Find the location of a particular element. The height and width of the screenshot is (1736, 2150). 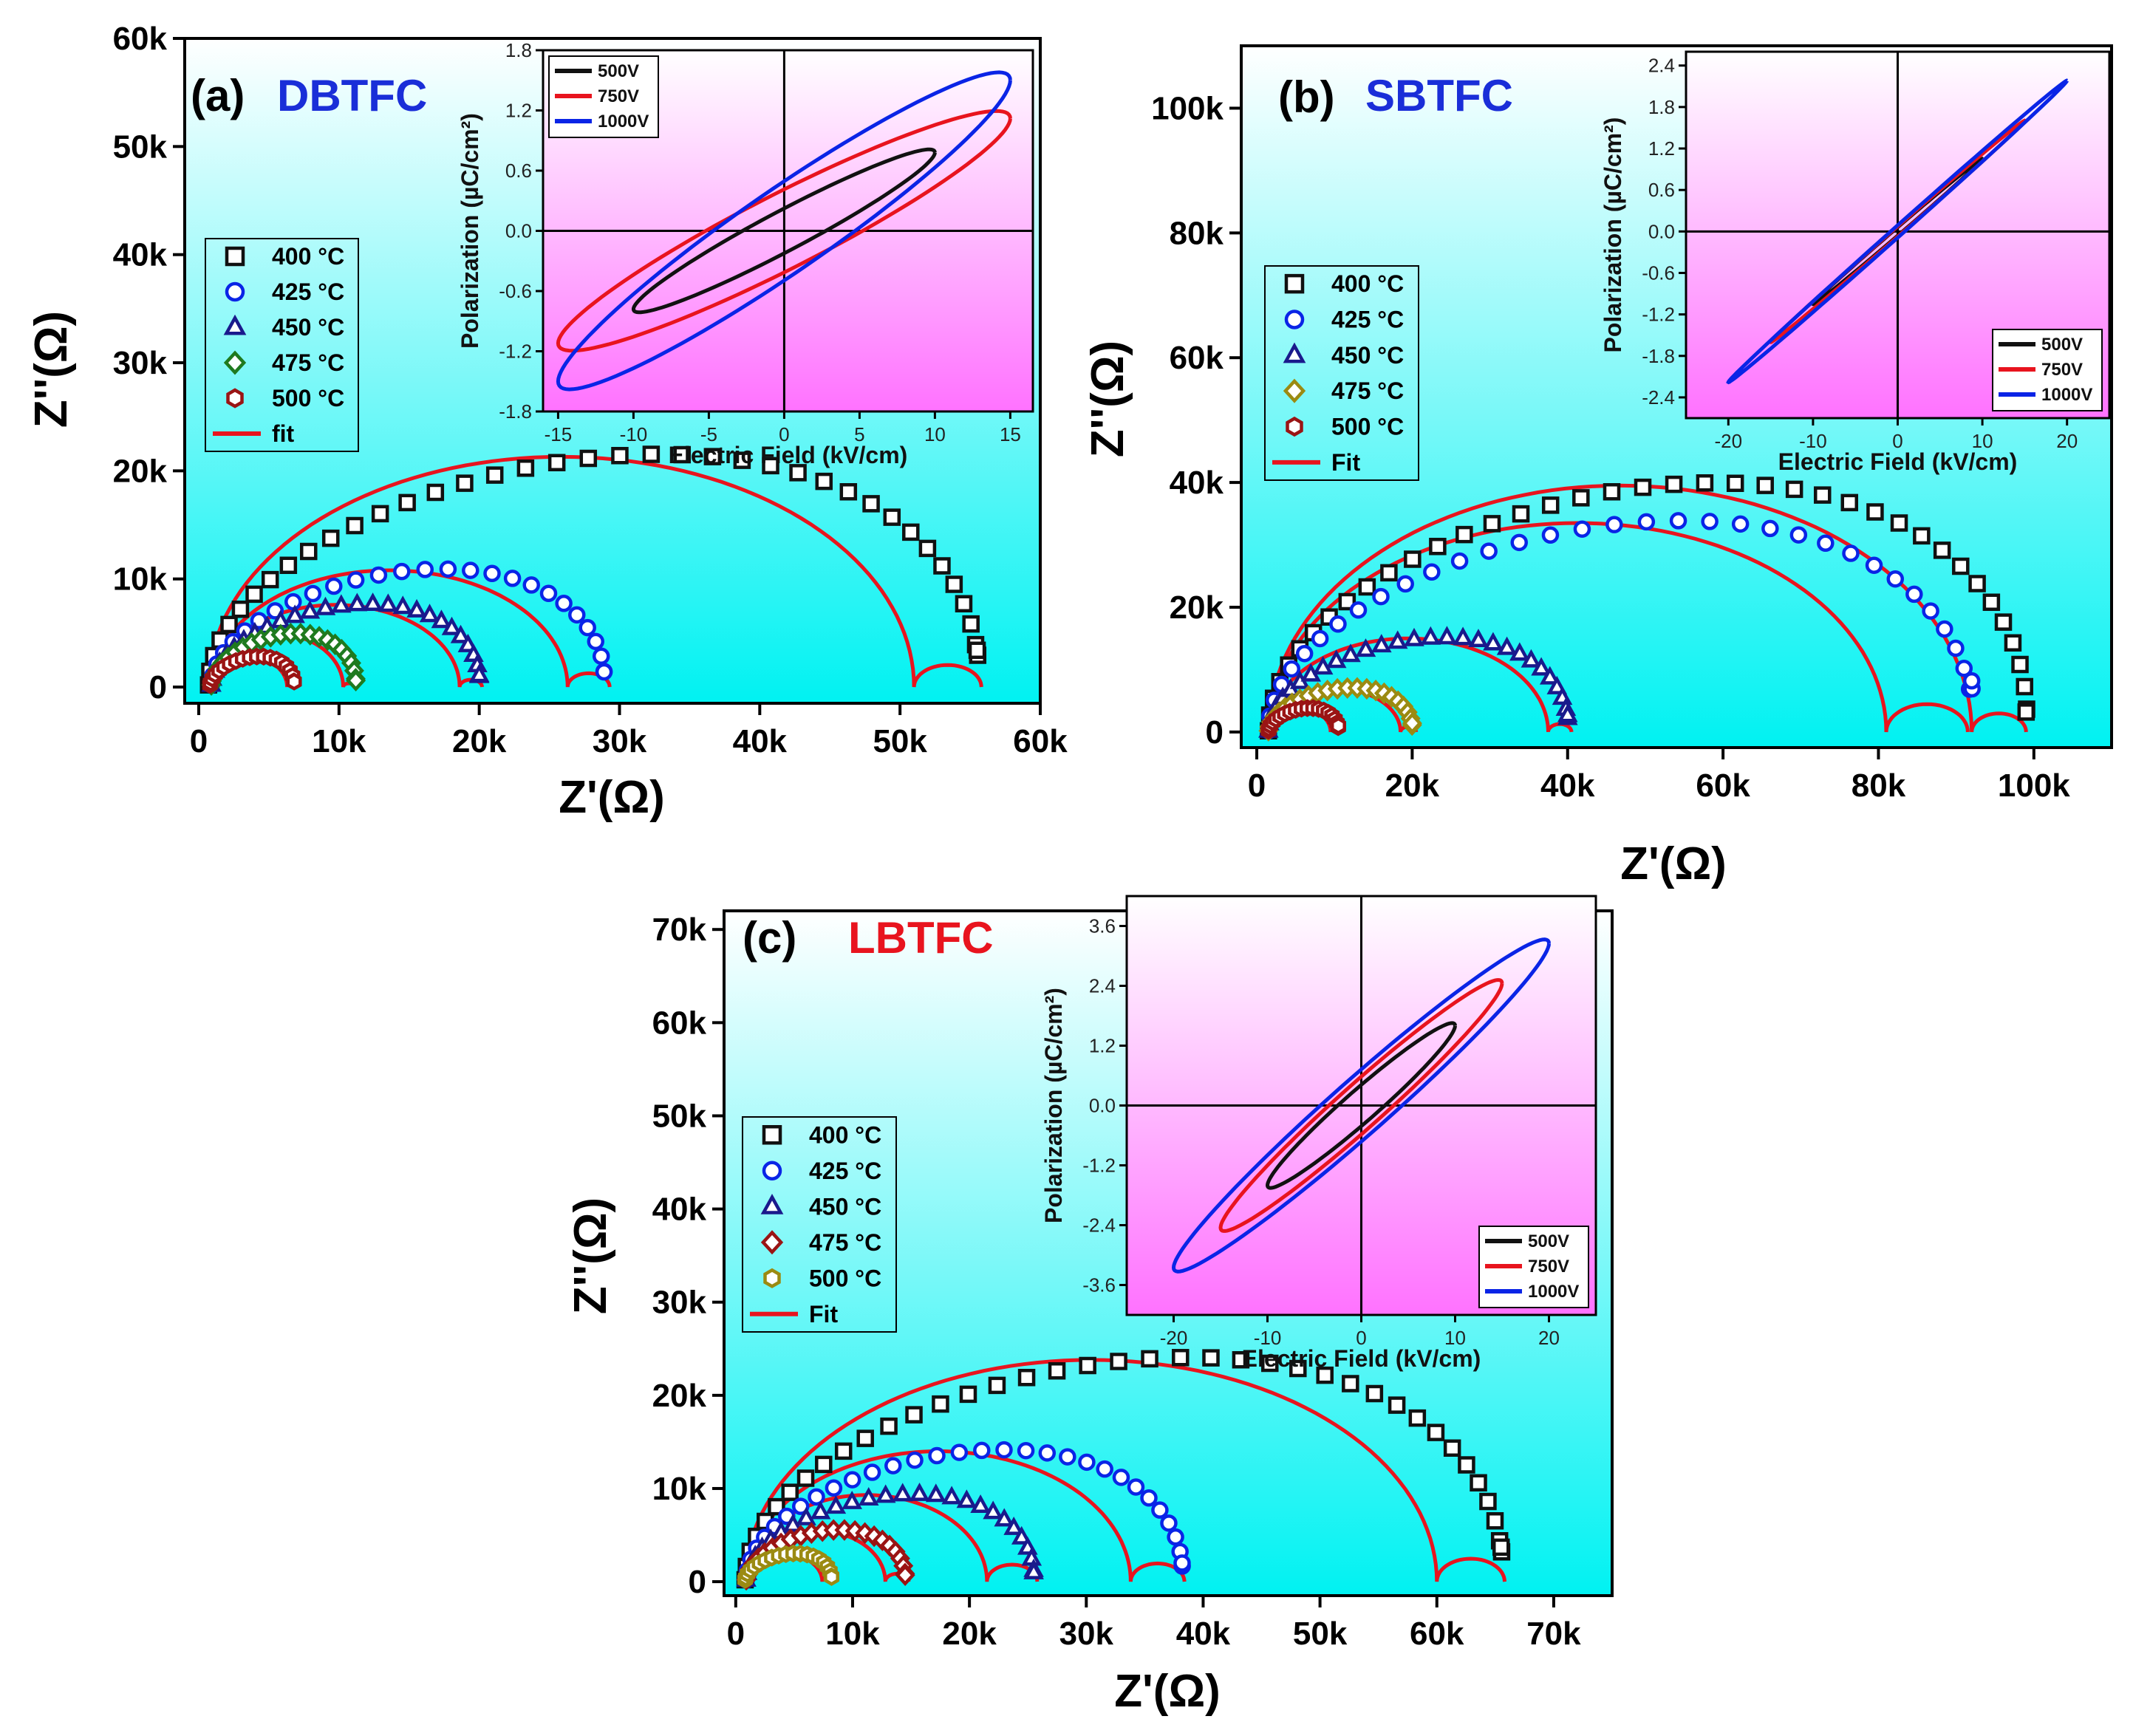

legend-label: fit is located at coordinates (284, 433).